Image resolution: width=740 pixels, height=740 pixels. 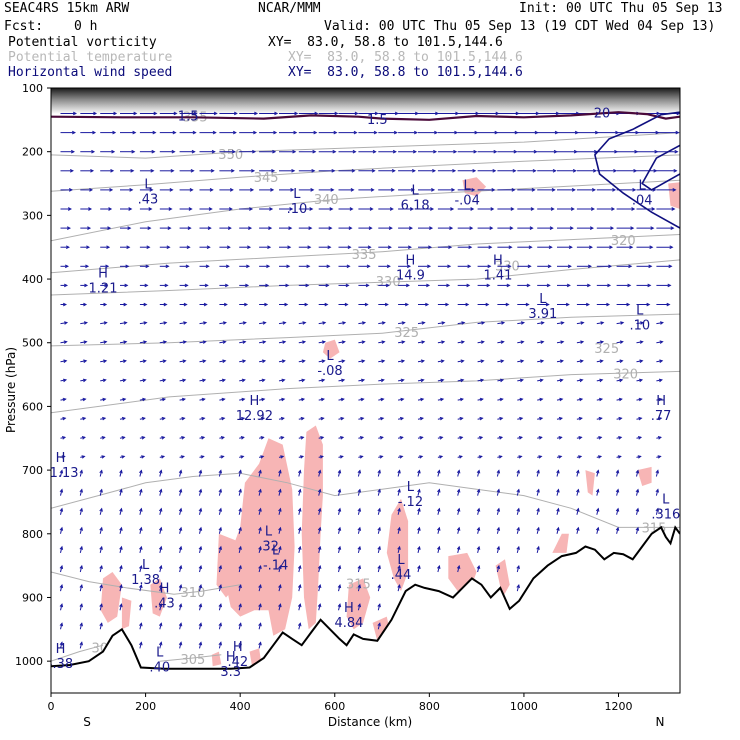 What do you see at coordinates (269, 531) in the screenshot?
I see `pv-extremum-letter: L` at bounding box center [269, 531].